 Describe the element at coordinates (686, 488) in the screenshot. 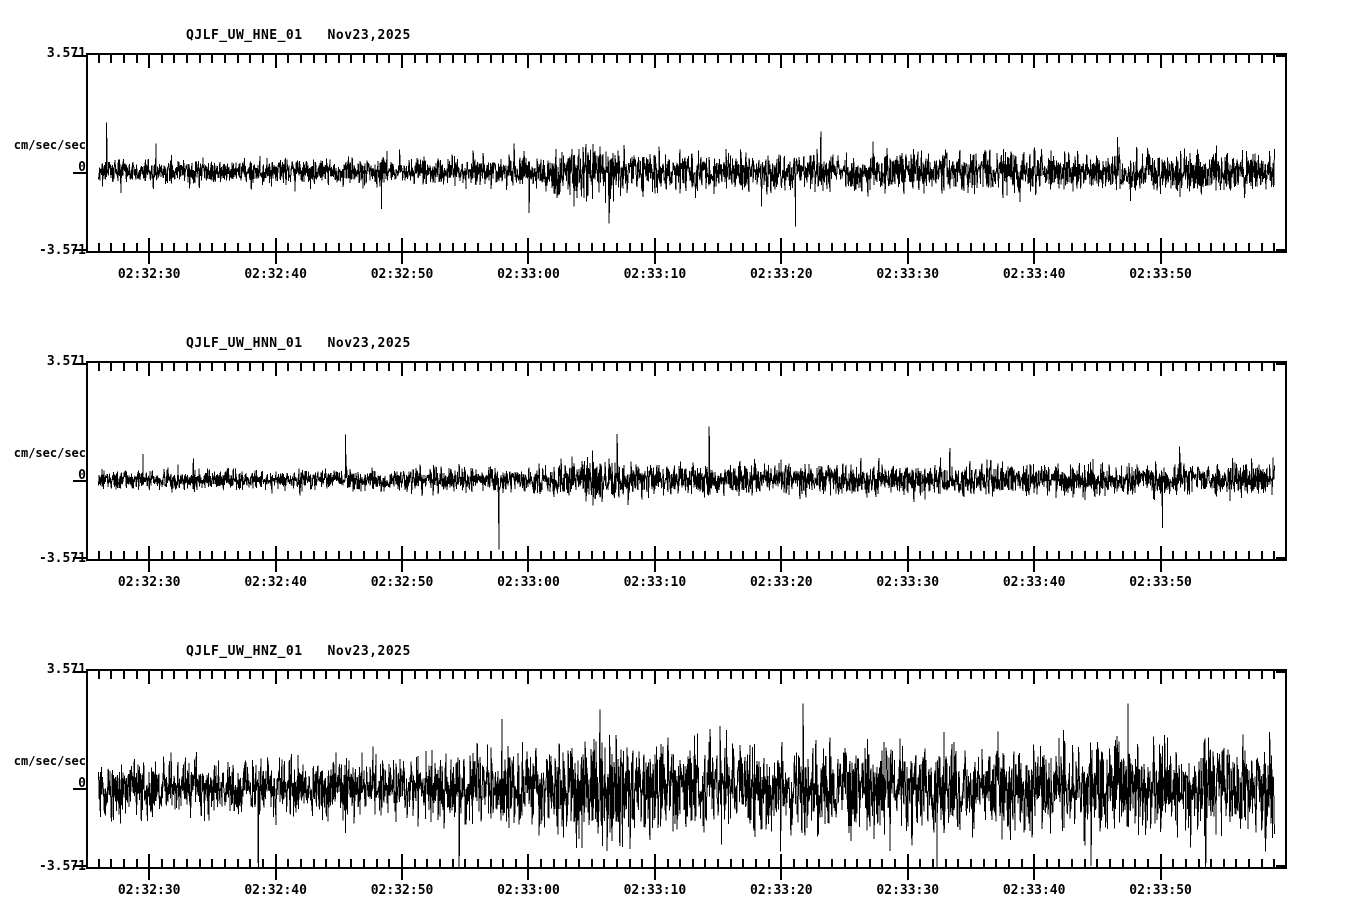

I see `waveform-trace-hnn` at that location.